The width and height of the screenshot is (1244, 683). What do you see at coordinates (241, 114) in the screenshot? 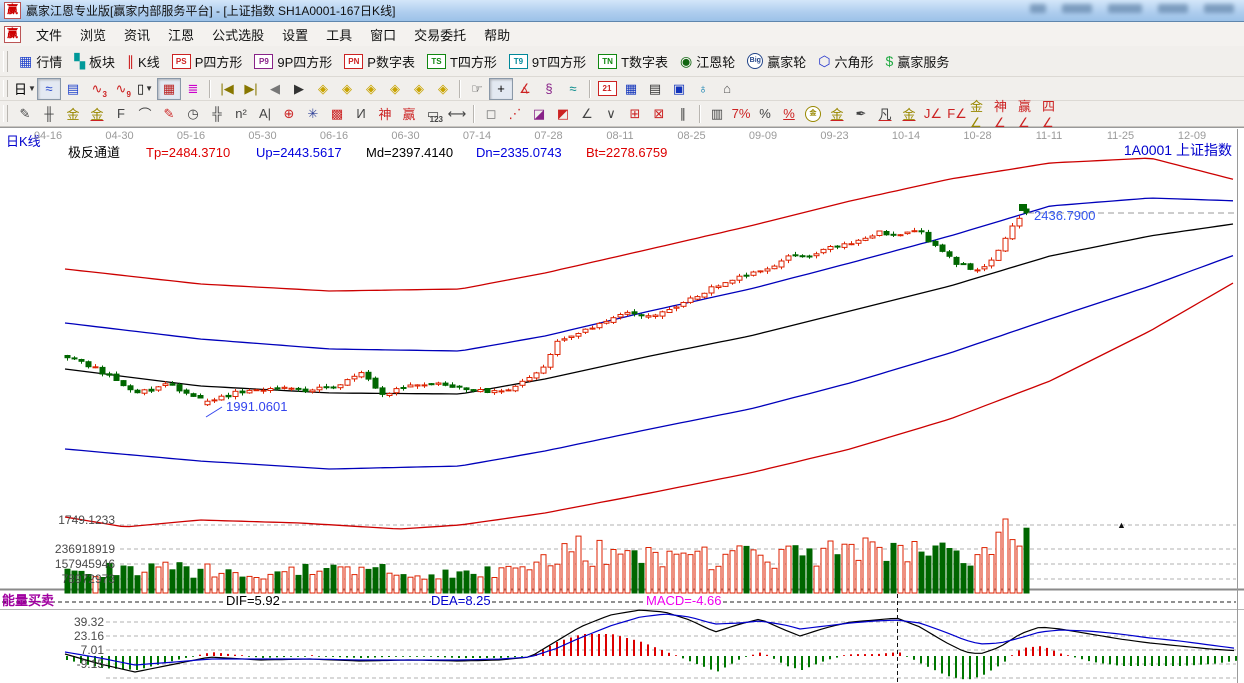
I see `n-square-icon: n²` at bounding box center [241, 114].